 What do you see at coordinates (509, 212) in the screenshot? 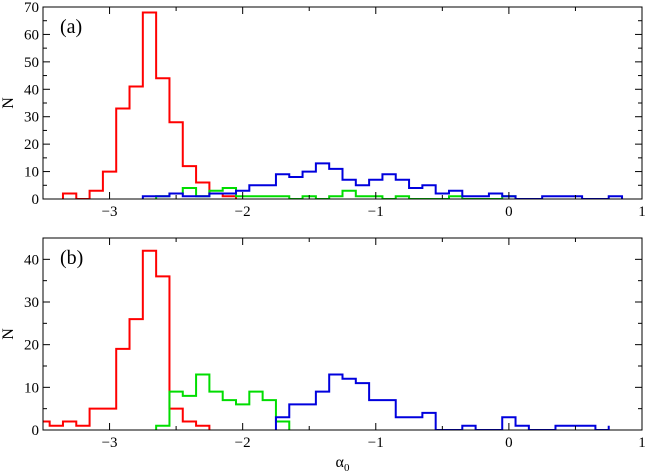
I see `pa-xtick-label: 0` at bounding box center [509, 212].